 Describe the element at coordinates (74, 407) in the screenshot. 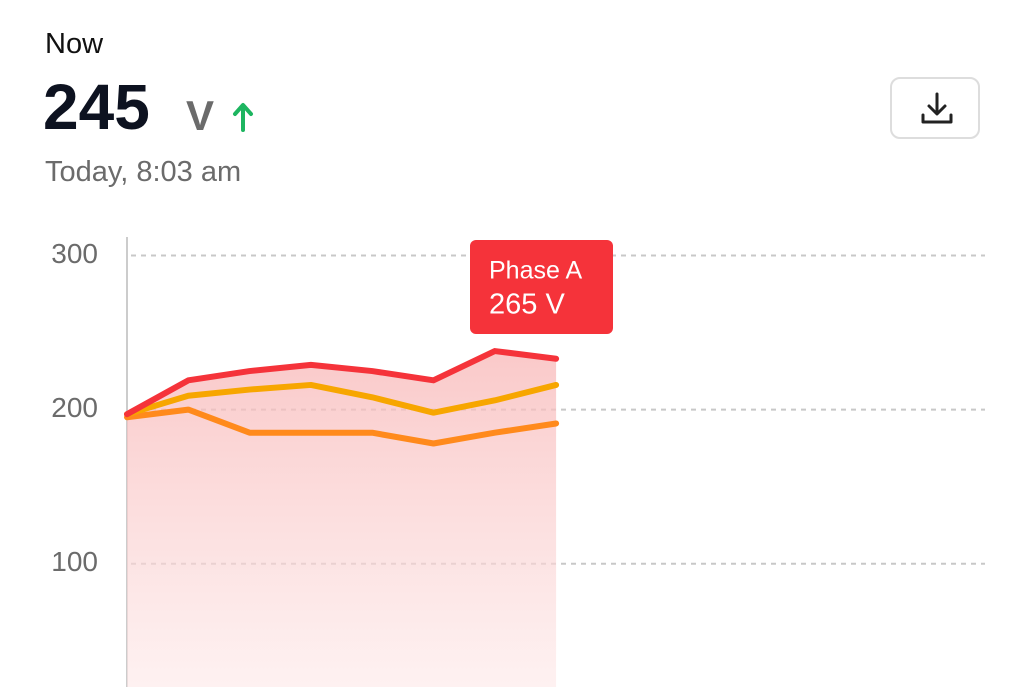

I see `y-tick-label: 200` at that location.